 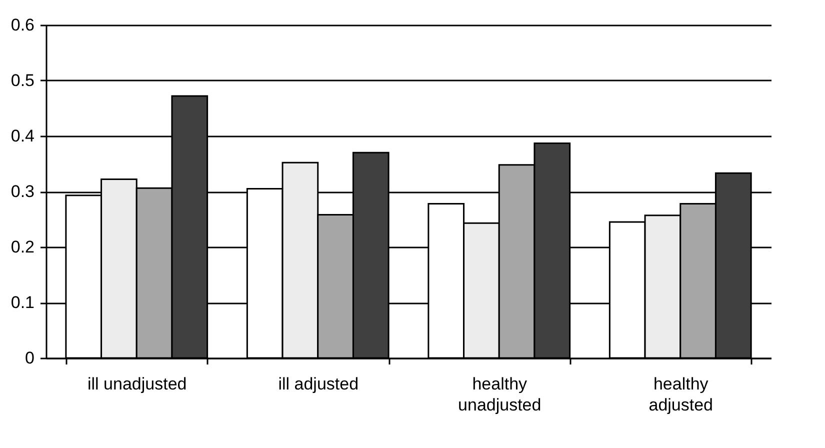 What do you see at coordinates (22, 302) in the screenshot?
I see `y-tick-label: 0.1` at bounding box center [22, 302].